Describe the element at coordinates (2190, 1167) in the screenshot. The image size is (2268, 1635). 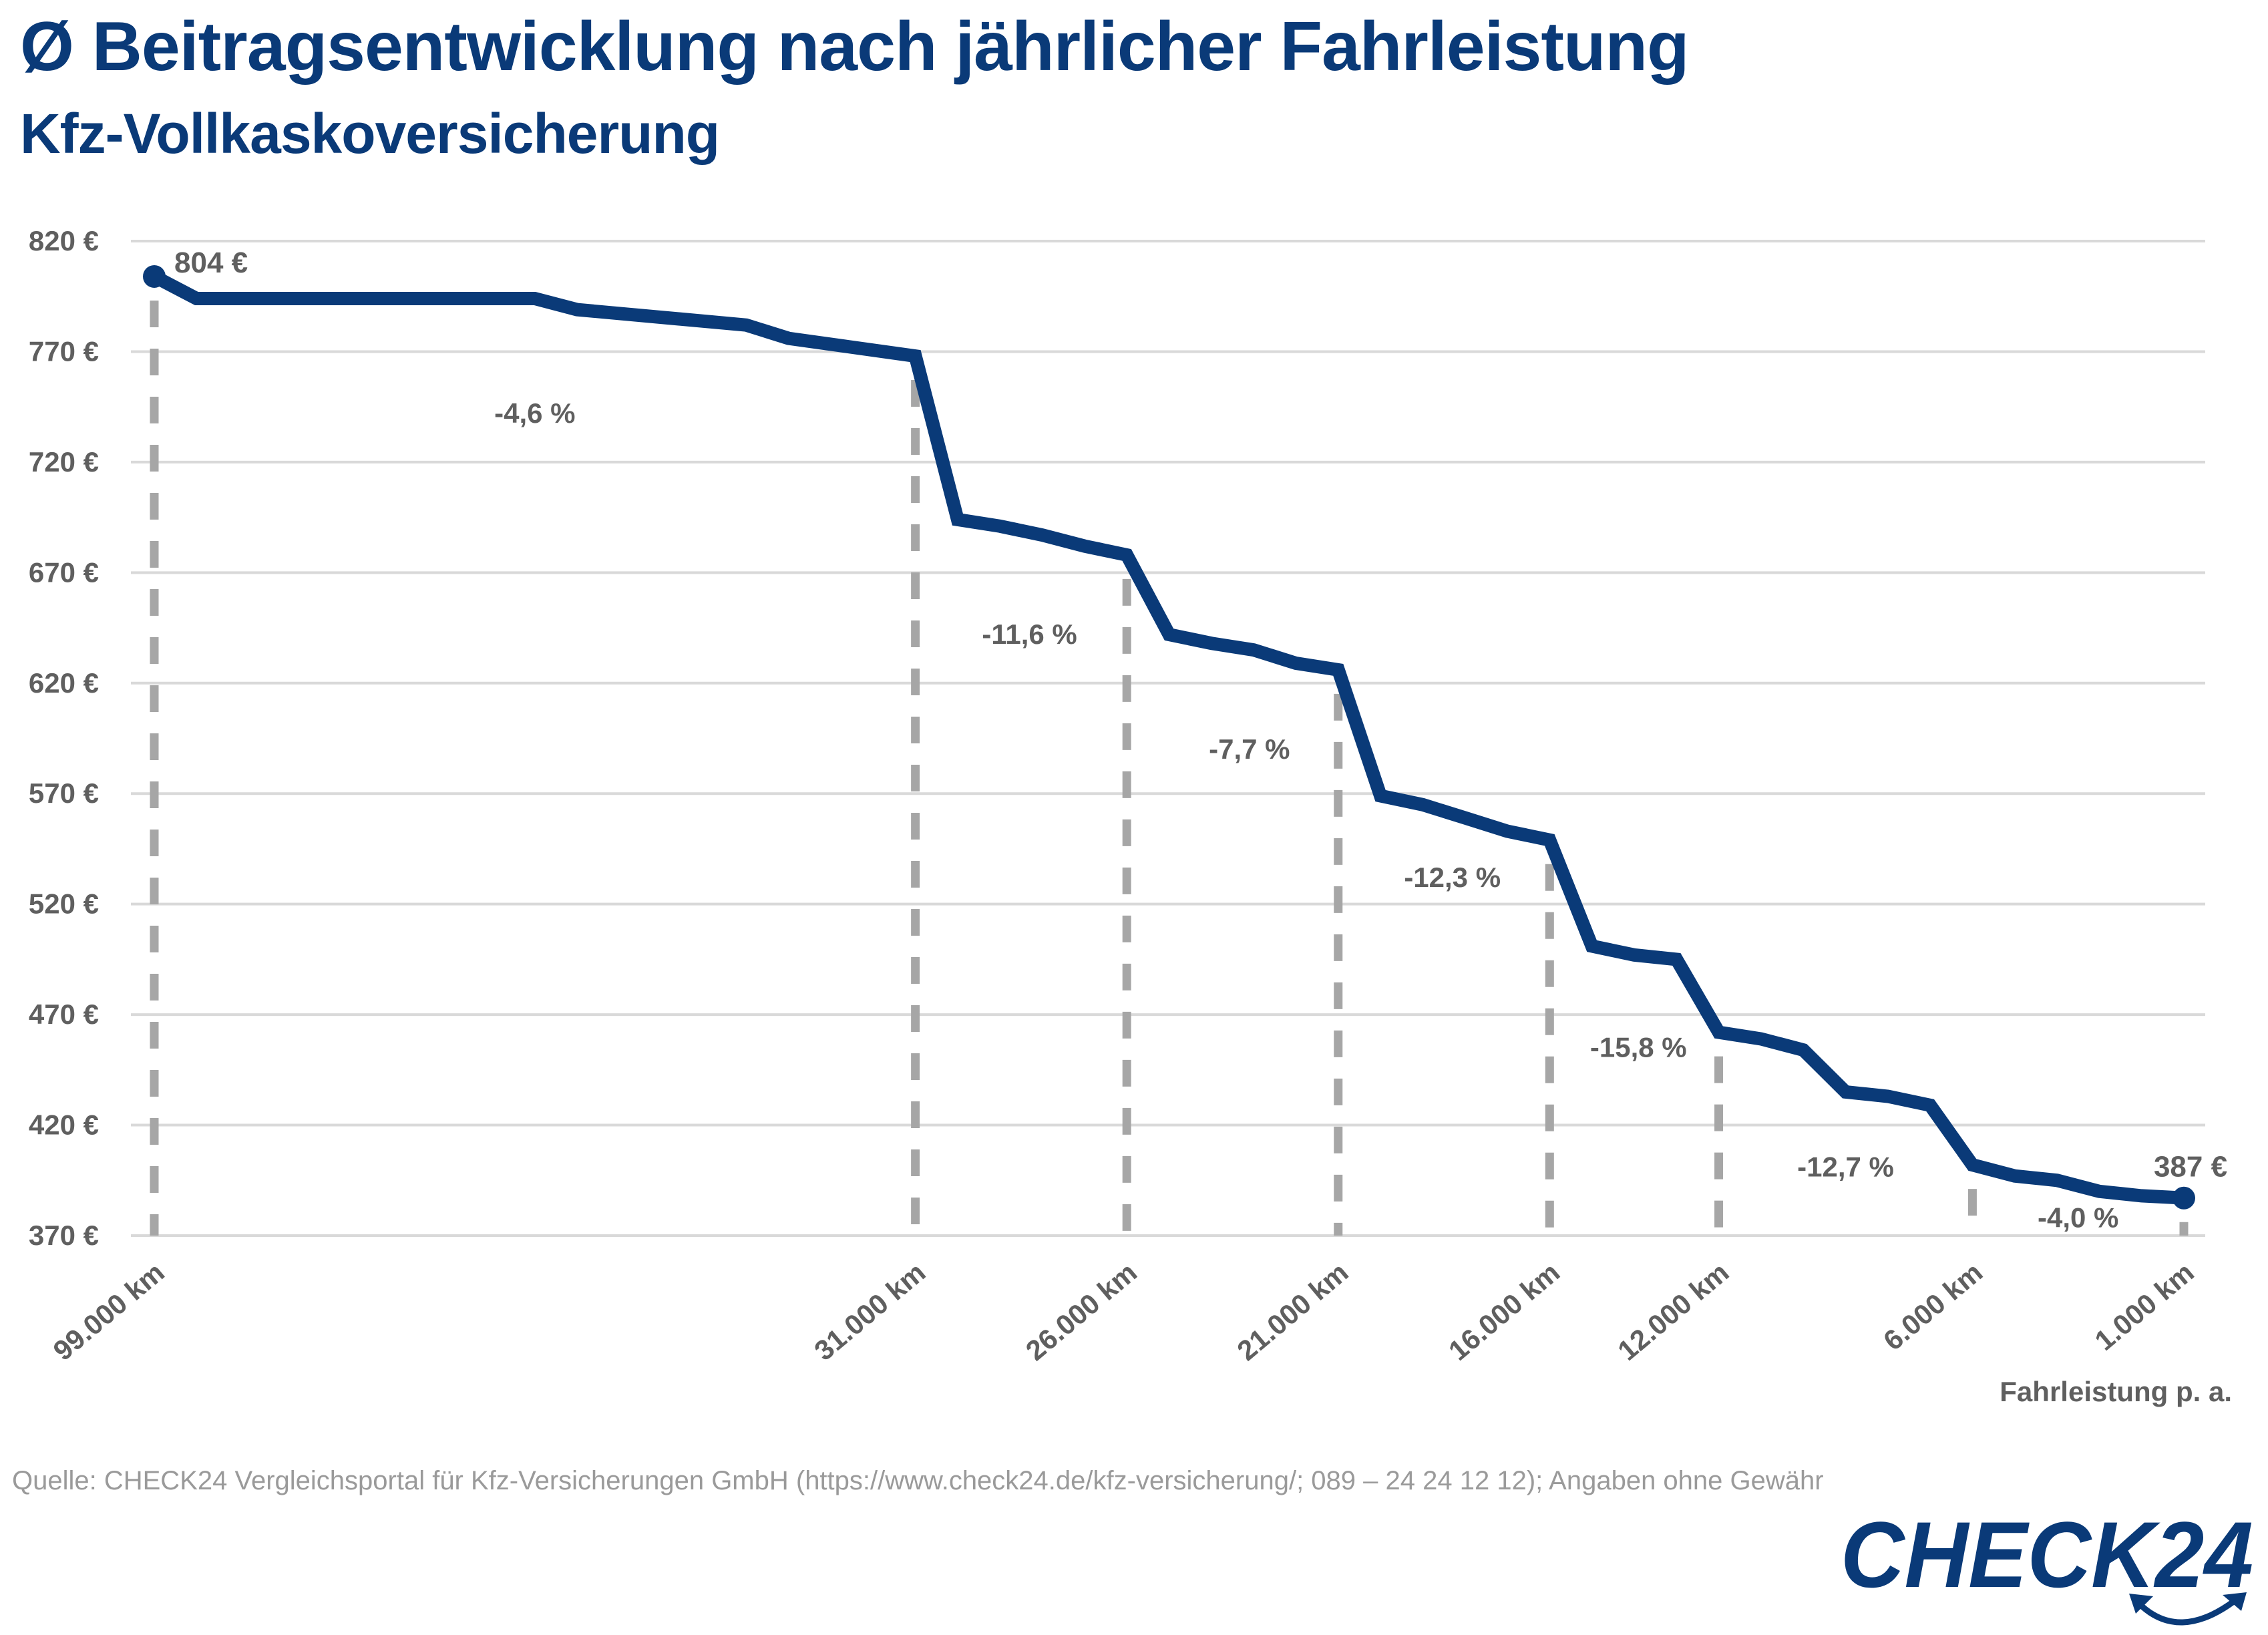
I see `end-value-label: 387 €` at that location.